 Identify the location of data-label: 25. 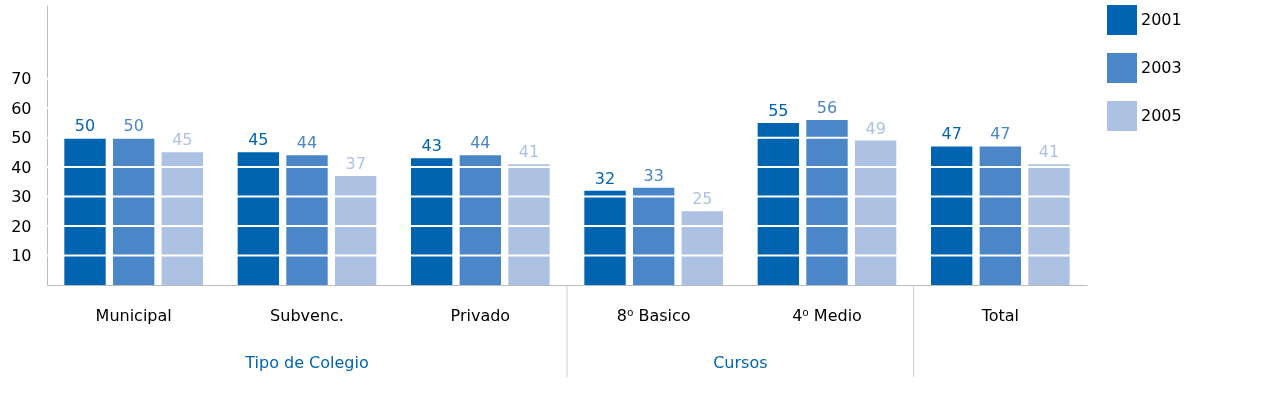
(702, 199).